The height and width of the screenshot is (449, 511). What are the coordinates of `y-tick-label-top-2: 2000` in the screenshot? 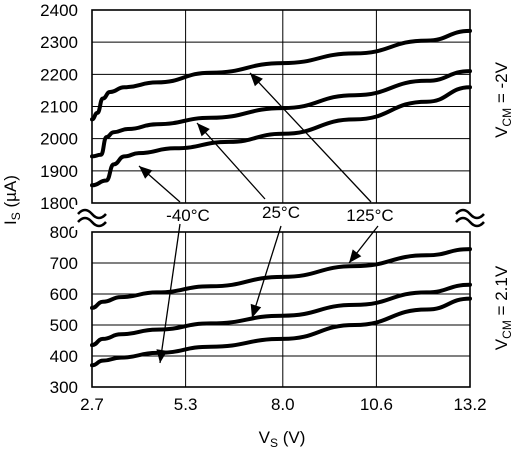 It's located at (59, 139).